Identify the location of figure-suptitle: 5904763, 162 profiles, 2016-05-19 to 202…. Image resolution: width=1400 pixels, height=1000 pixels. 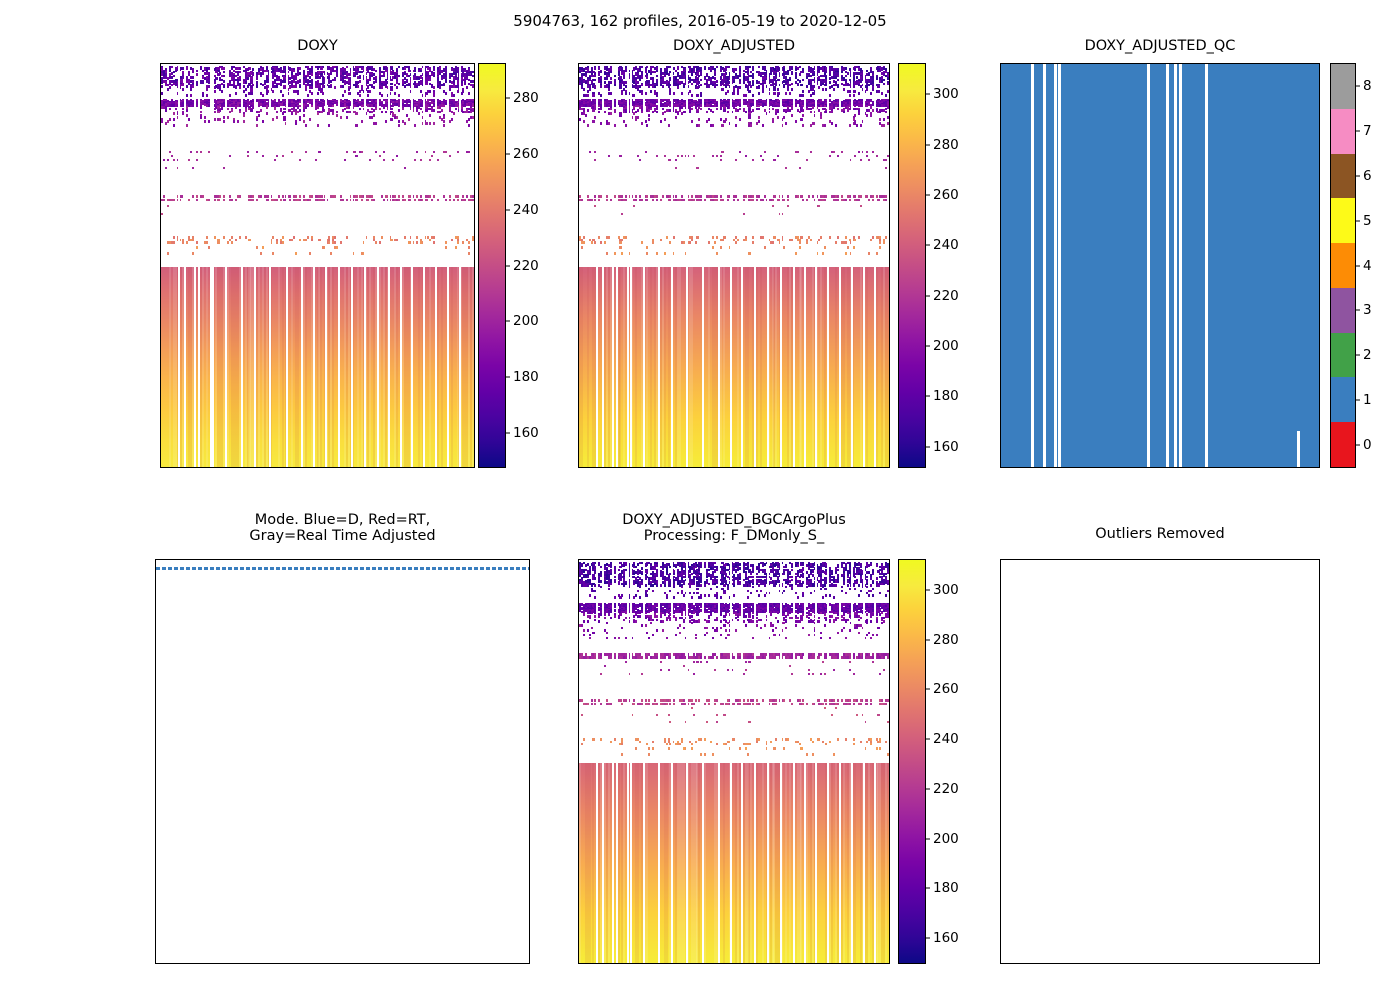
(700, 21).